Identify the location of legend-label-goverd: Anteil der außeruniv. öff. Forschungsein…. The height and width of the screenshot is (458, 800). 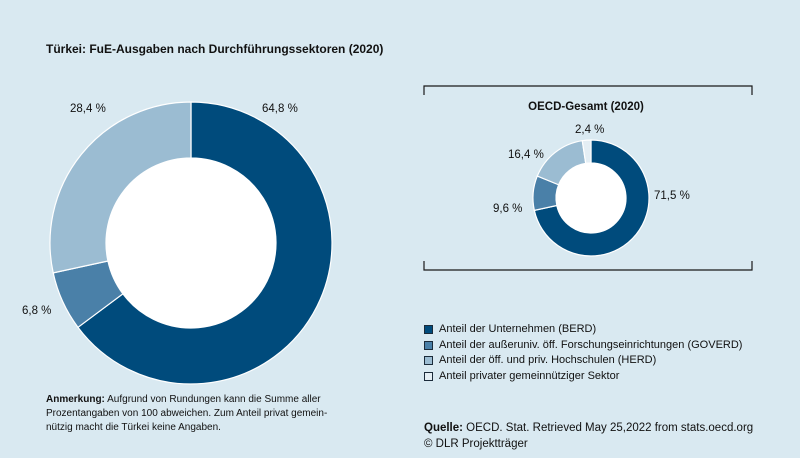
(591, 344).